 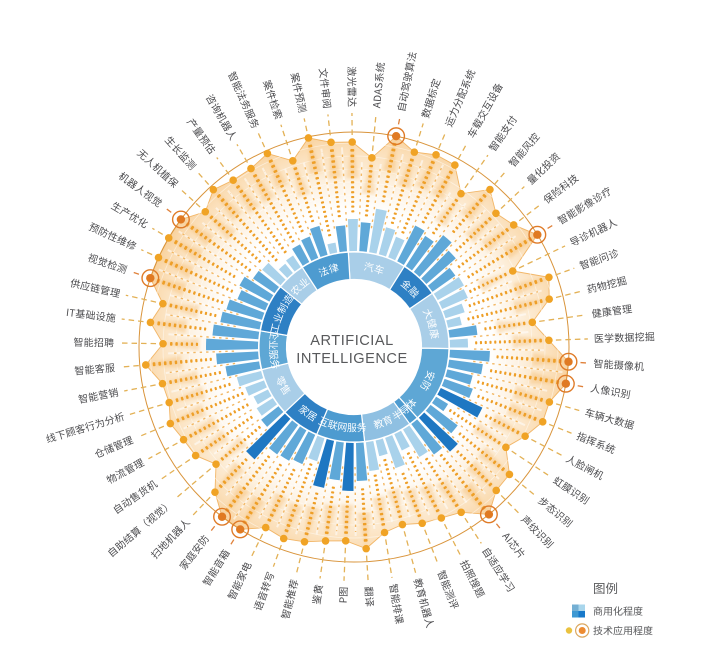 I want to click on svg-text: ARTIFICIAL, so click(x=351, y=341).